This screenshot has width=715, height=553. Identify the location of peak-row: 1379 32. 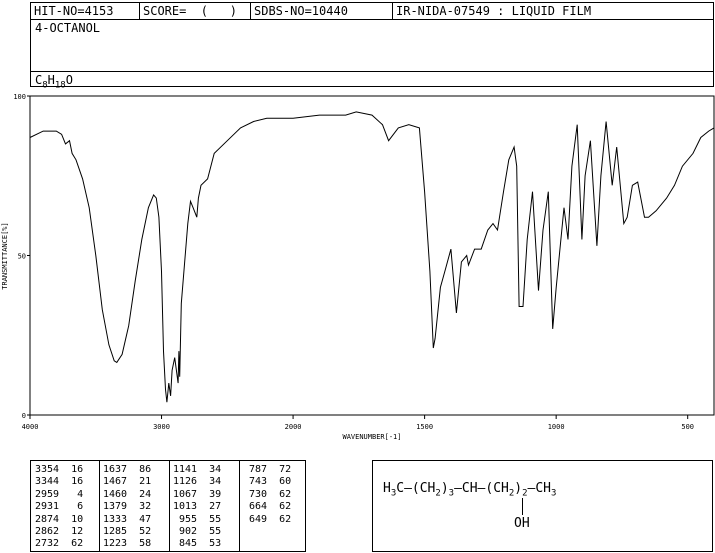
(127, 507).